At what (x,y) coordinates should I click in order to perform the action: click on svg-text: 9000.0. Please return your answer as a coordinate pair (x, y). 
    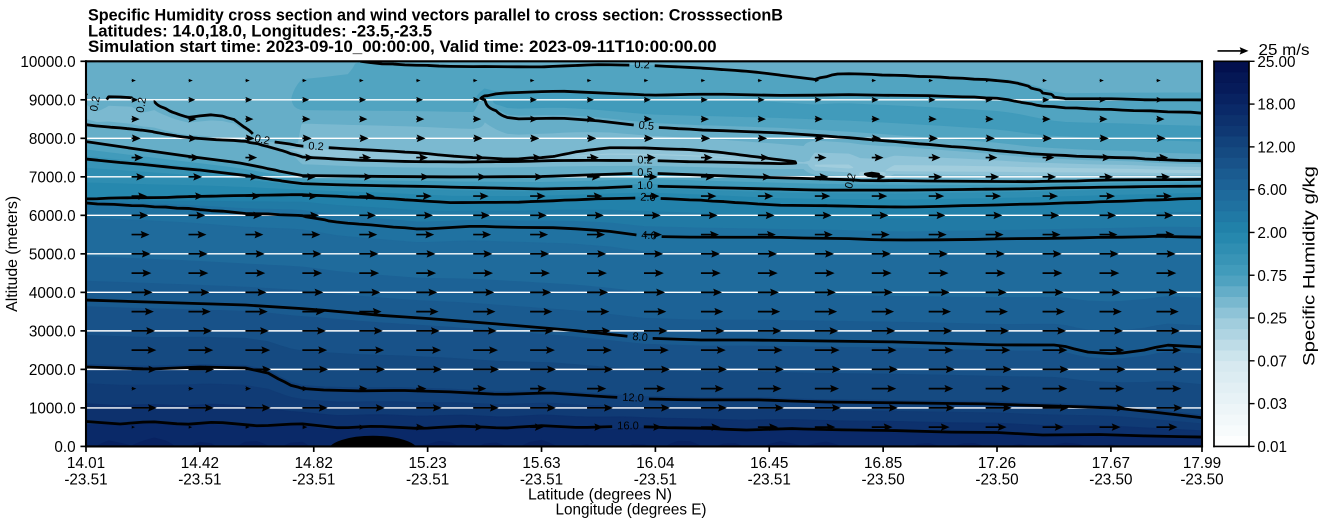
    Looking at the image, I should click on (52, 100).